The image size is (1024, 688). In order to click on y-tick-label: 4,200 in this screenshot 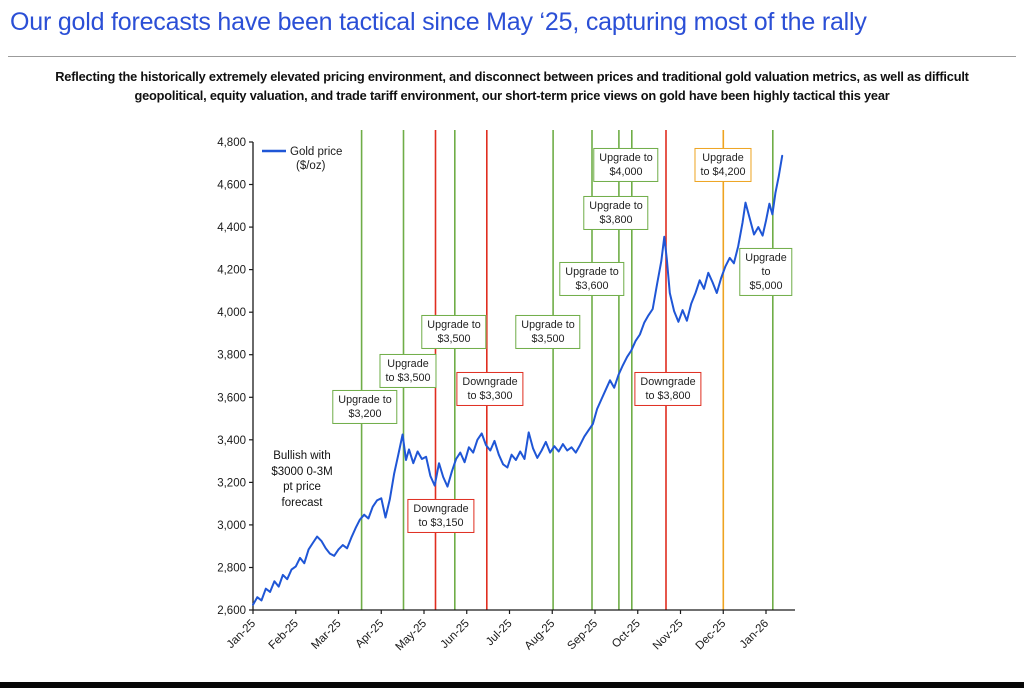, I will do `click(231, 271)`.